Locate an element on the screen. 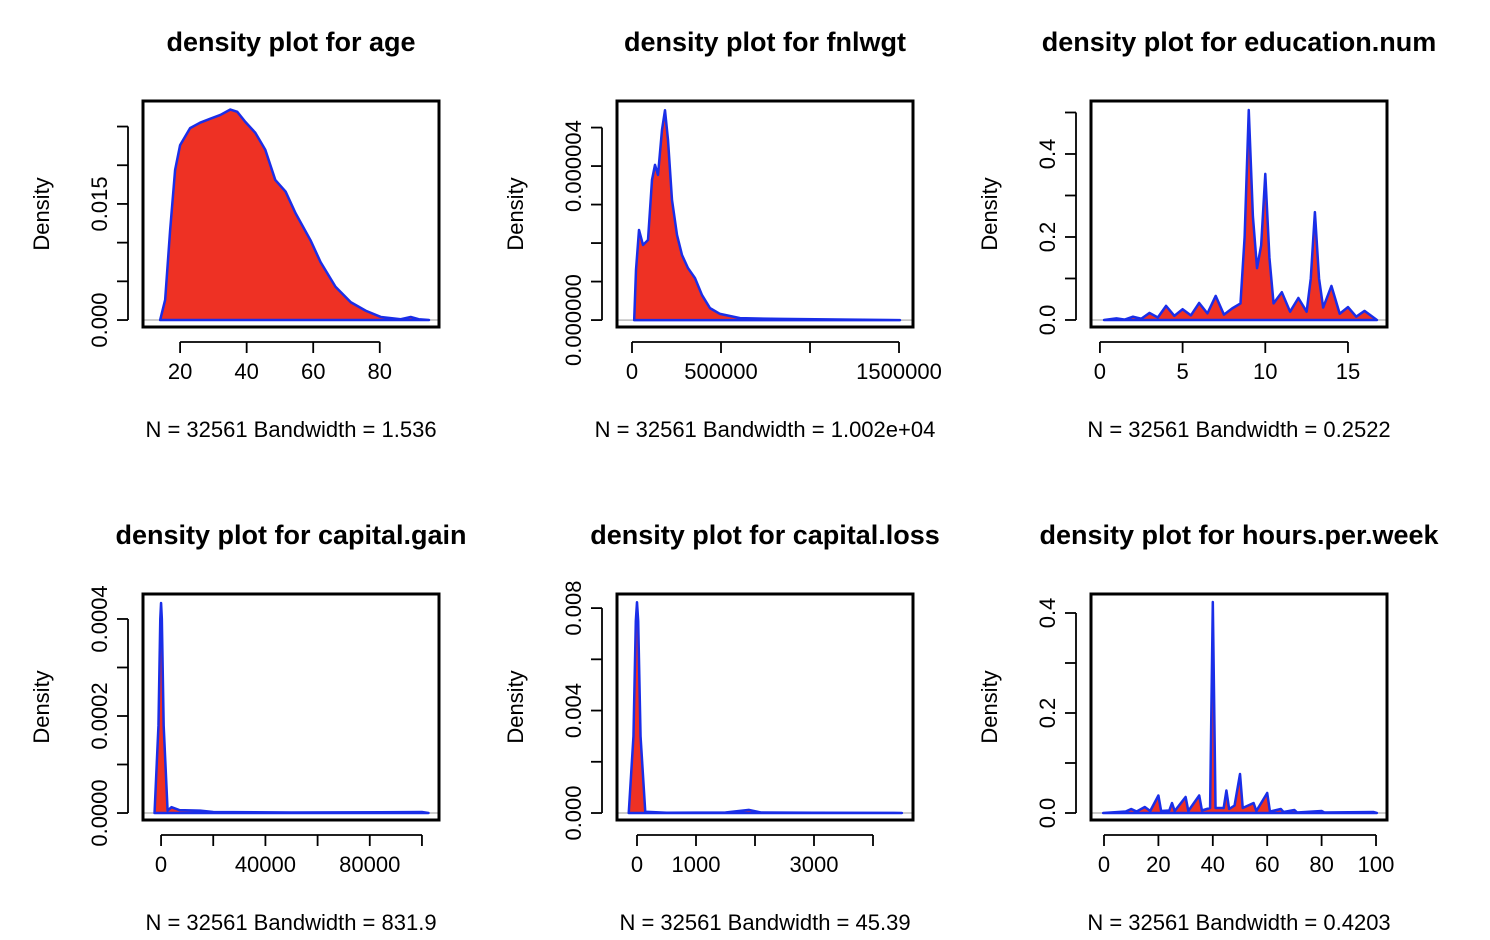 Image resolution: width=1490 pixels, height=940 pixels. panel-title: density plot for hours.per.week is located at coordinates (1239, 535).